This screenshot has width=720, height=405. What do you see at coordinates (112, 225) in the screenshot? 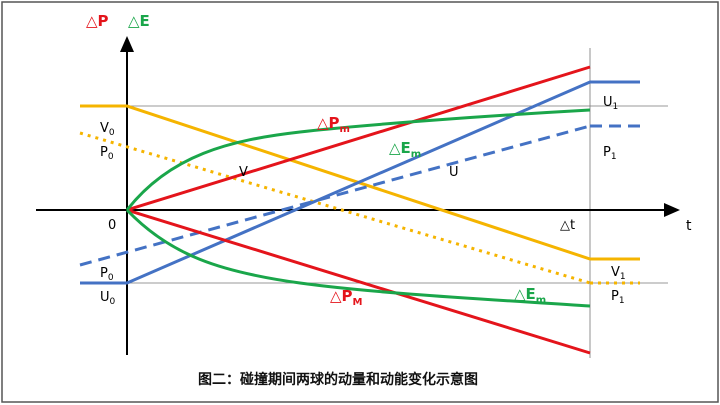
I see `origin-label: 0` at bounding box center [112, 225].